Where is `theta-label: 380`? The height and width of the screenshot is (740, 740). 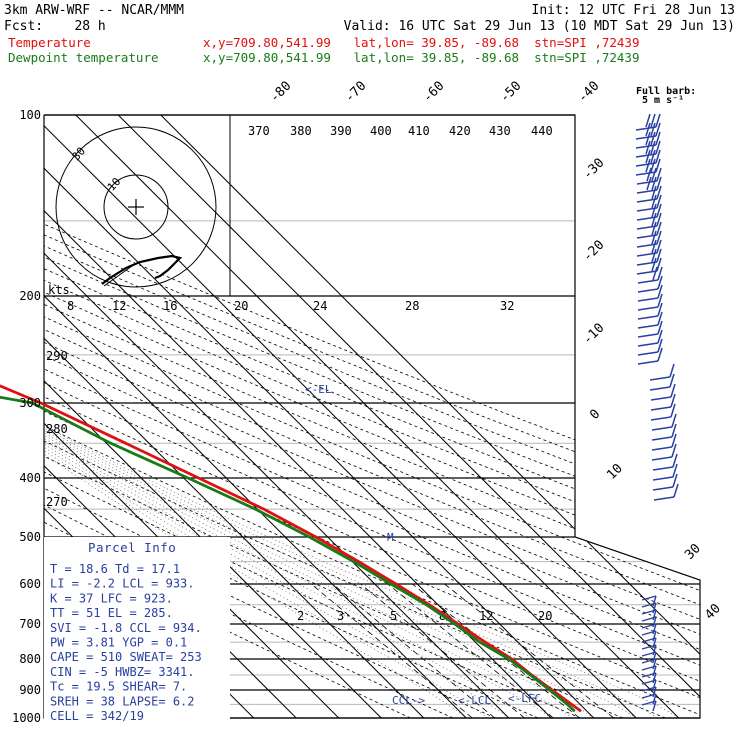
theta-label: 380 is located at coordinates (301, 131).